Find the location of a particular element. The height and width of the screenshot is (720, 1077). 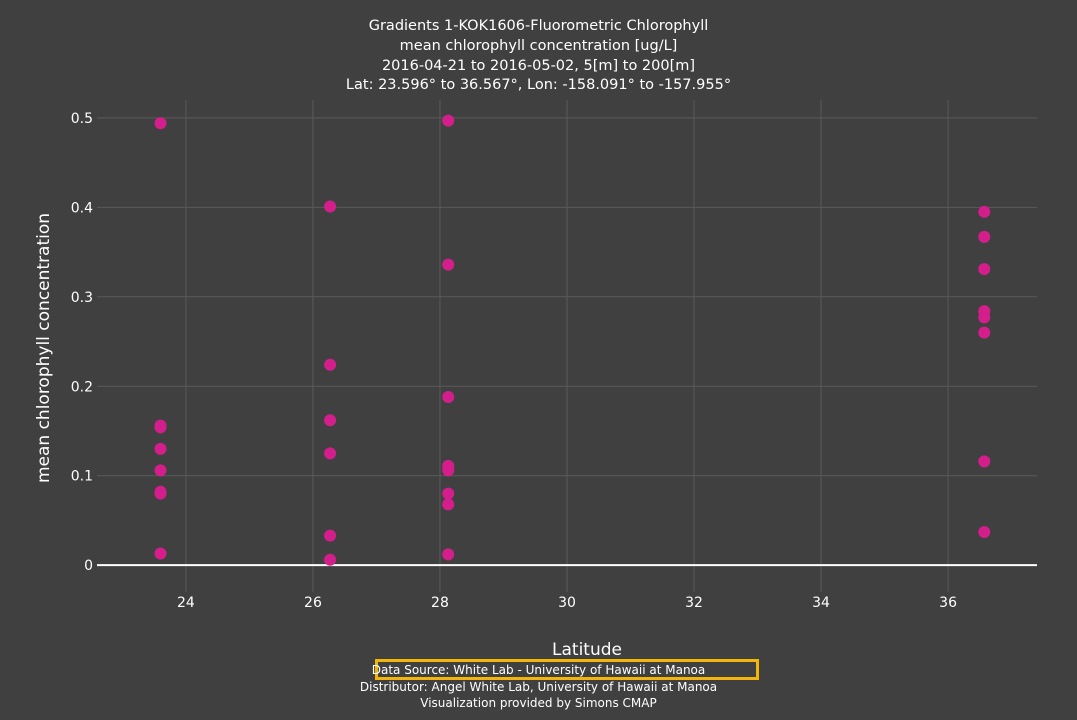

y-tick-label: 0.5 is located at coordinates (82, 119).